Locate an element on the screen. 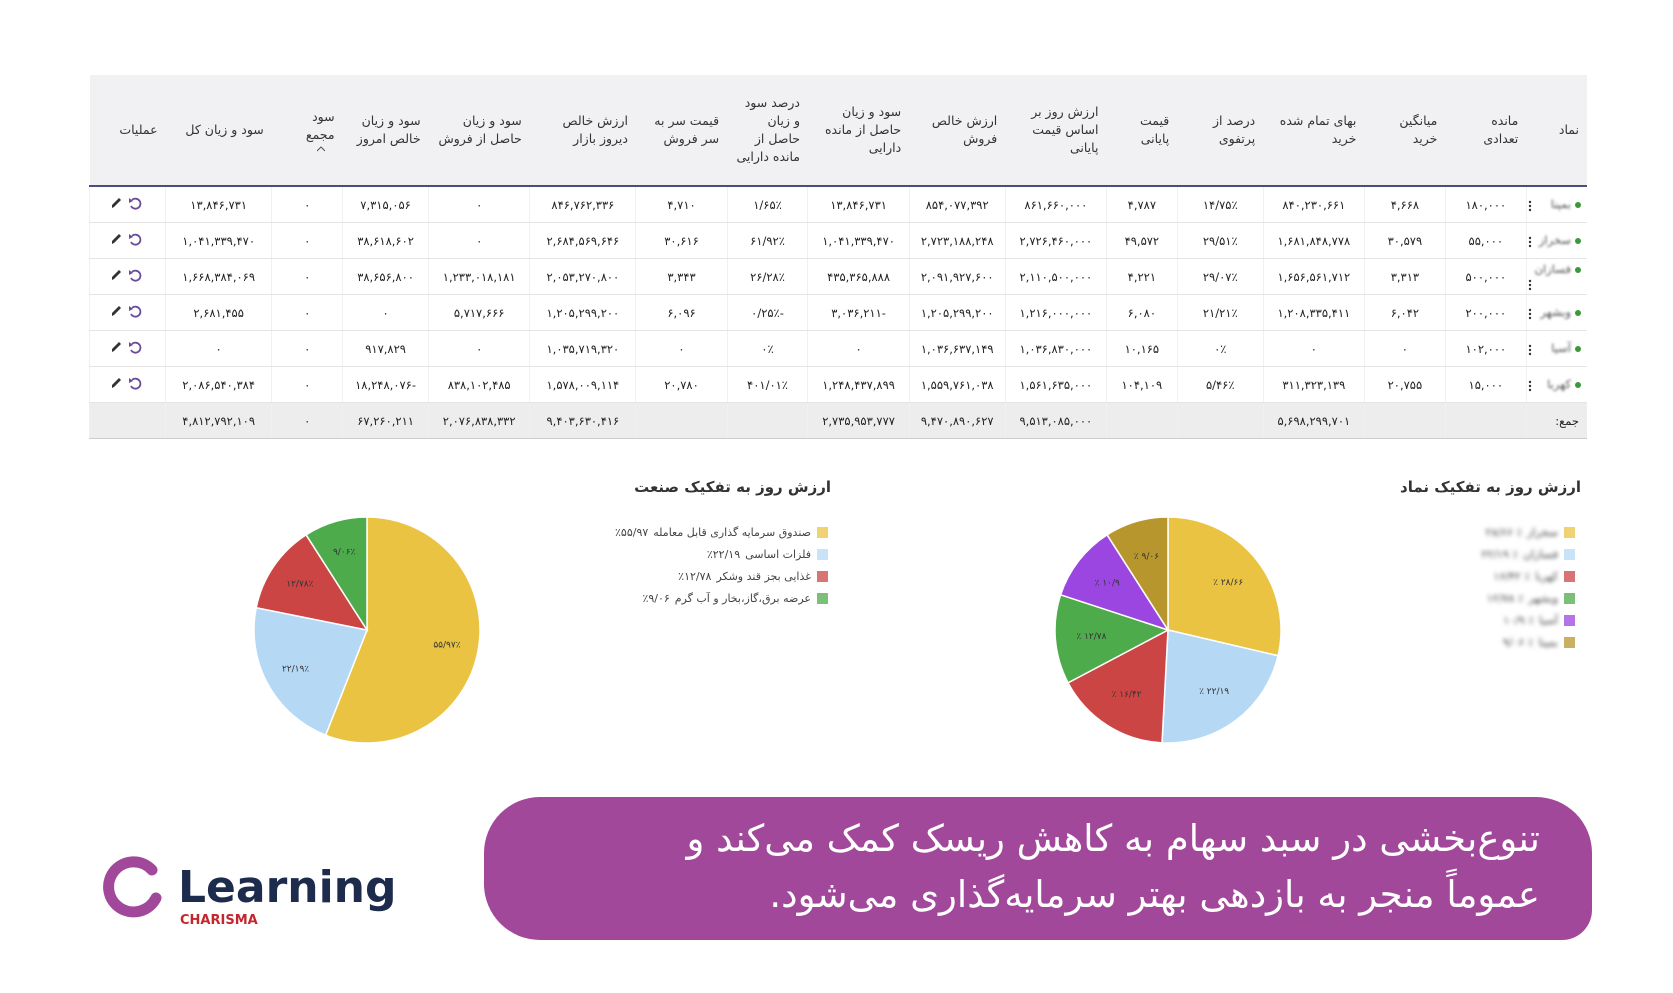  total-cell: ۹,۴۷۰,۸۹۰,۶۲۷ is located at coordinates (957, 420).